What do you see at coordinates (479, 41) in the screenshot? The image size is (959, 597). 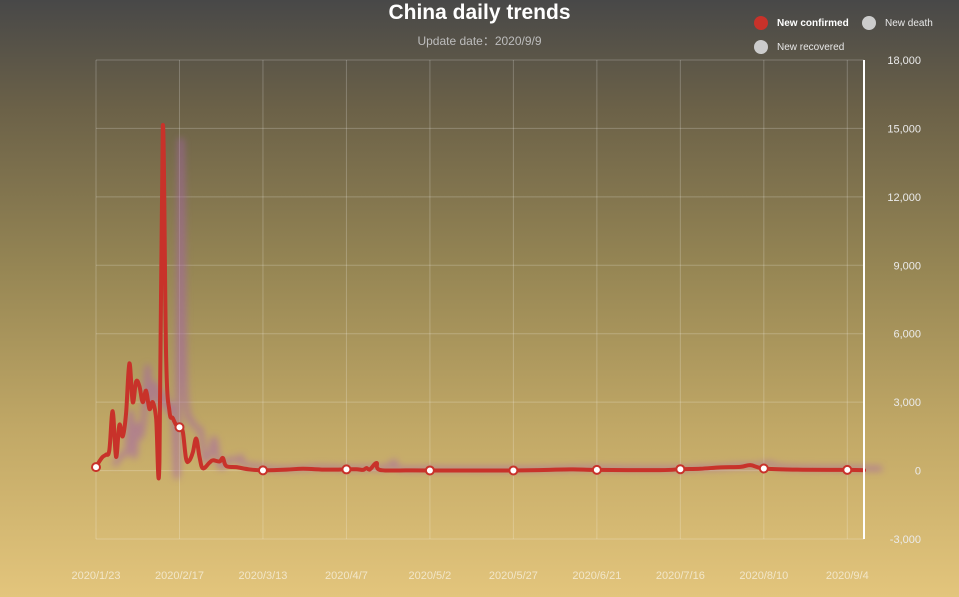 I see `chart-subtitle: Update date：2020/9/9` at bounding box center [479, 41].